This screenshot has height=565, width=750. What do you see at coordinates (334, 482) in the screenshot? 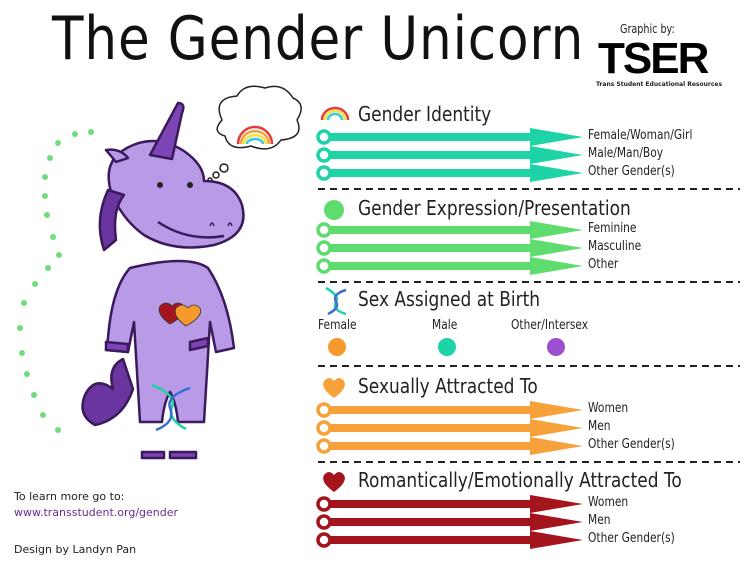
I see `red-heart-icon` at bounding box center [334, 482].